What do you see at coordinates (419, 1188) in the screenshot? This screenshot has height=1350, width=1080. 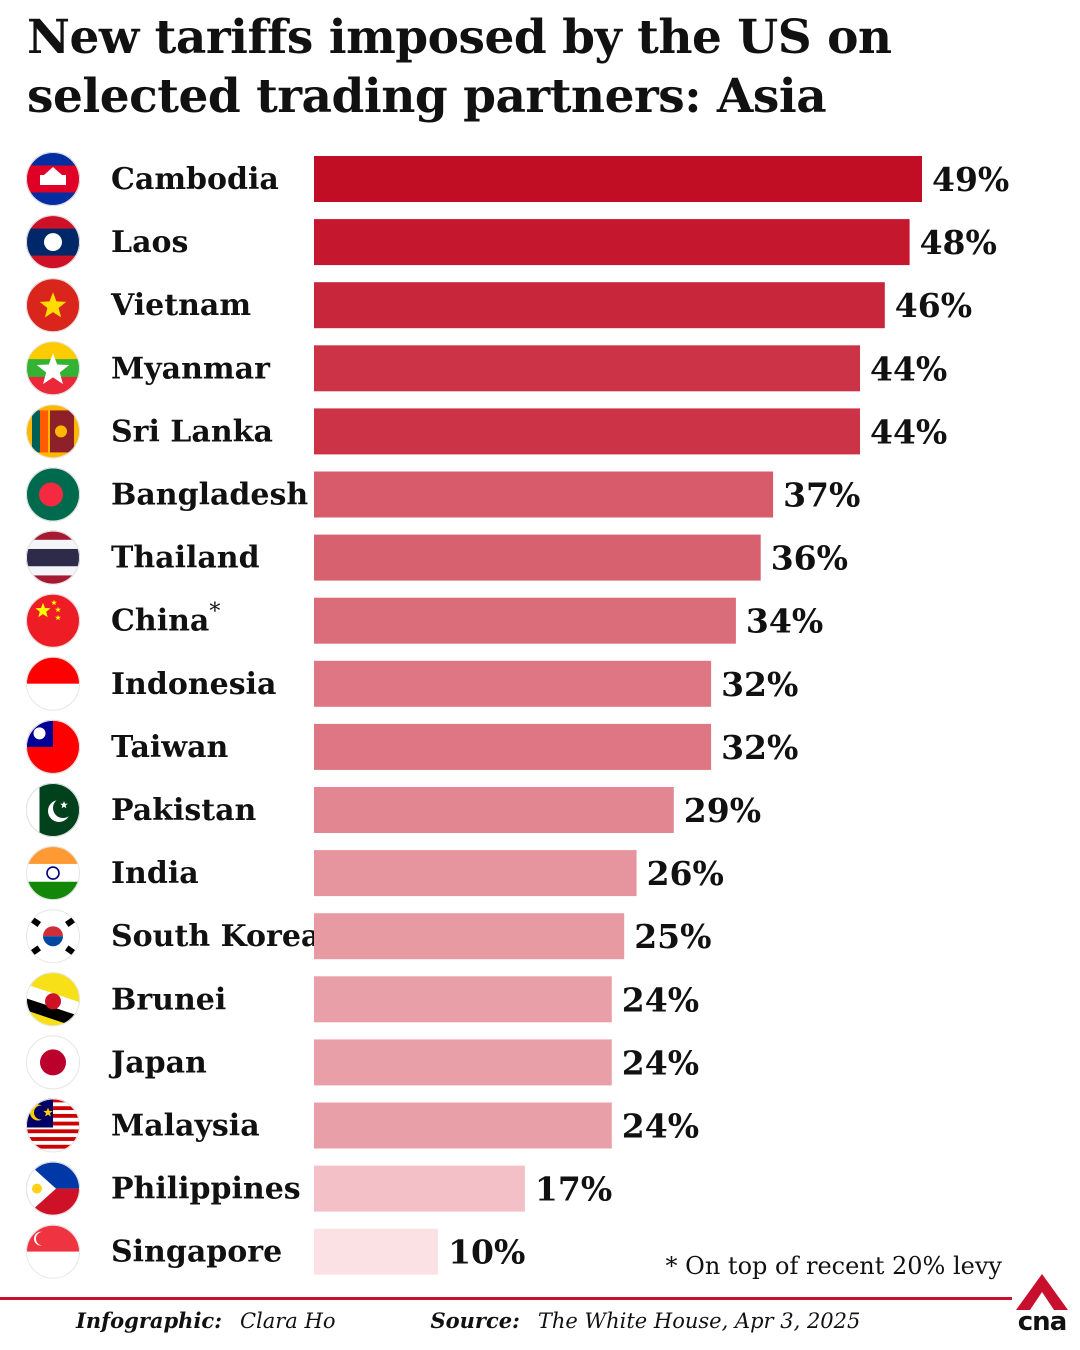 I see `bar-philippines` at bounding box center [419, 1188].